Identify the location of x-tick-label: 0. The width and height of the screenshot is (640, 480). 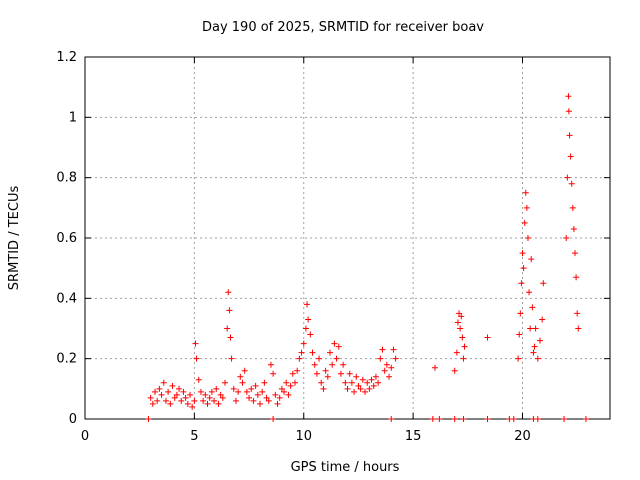
(85, 436).